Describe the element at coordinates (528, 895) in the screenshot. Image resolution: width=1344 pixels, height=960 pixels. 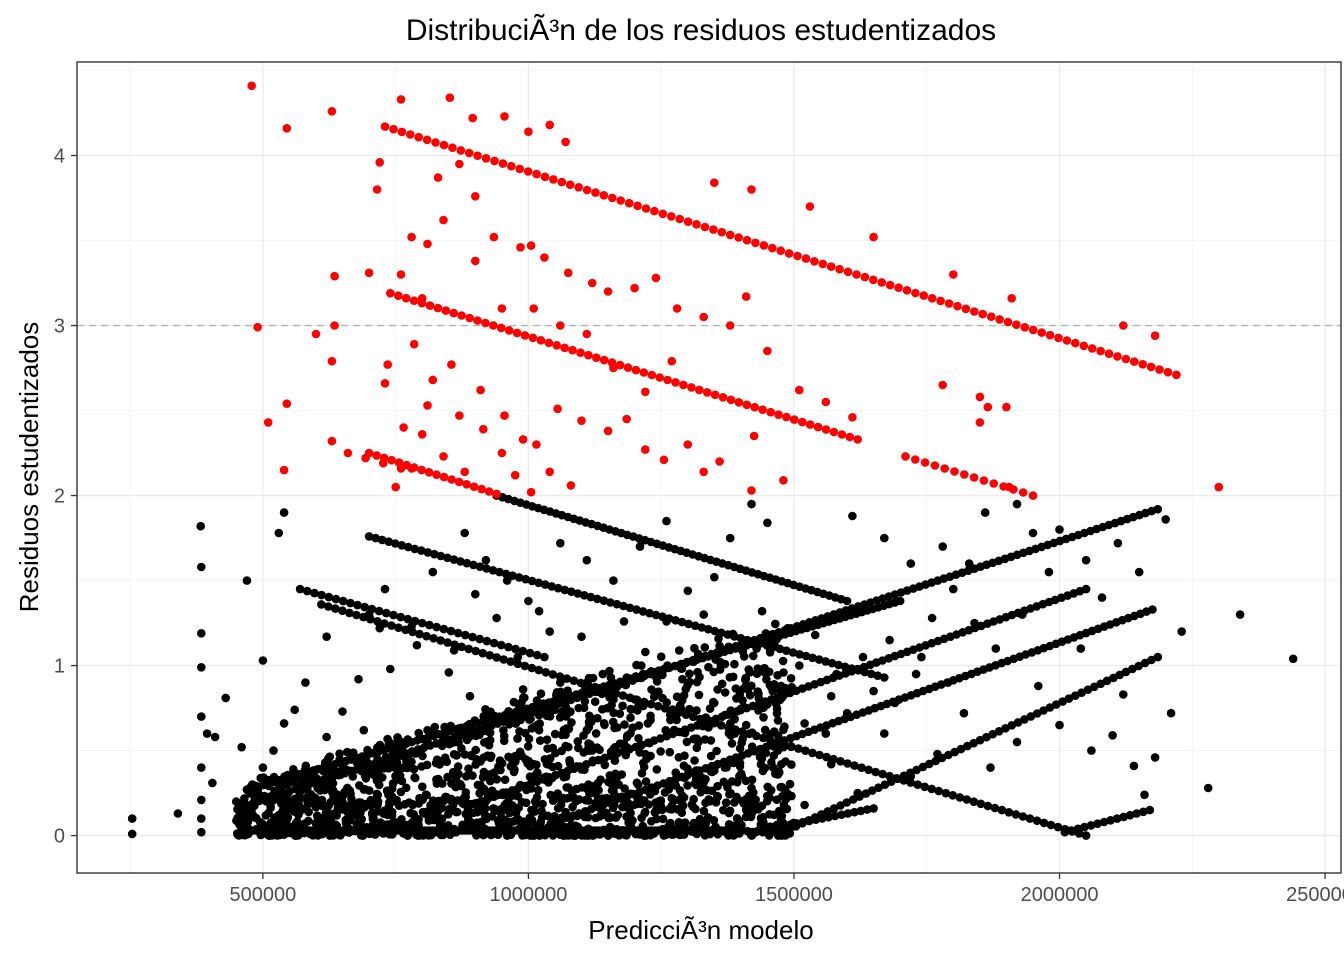
I see `x-tick-label: 1000000` at that location.